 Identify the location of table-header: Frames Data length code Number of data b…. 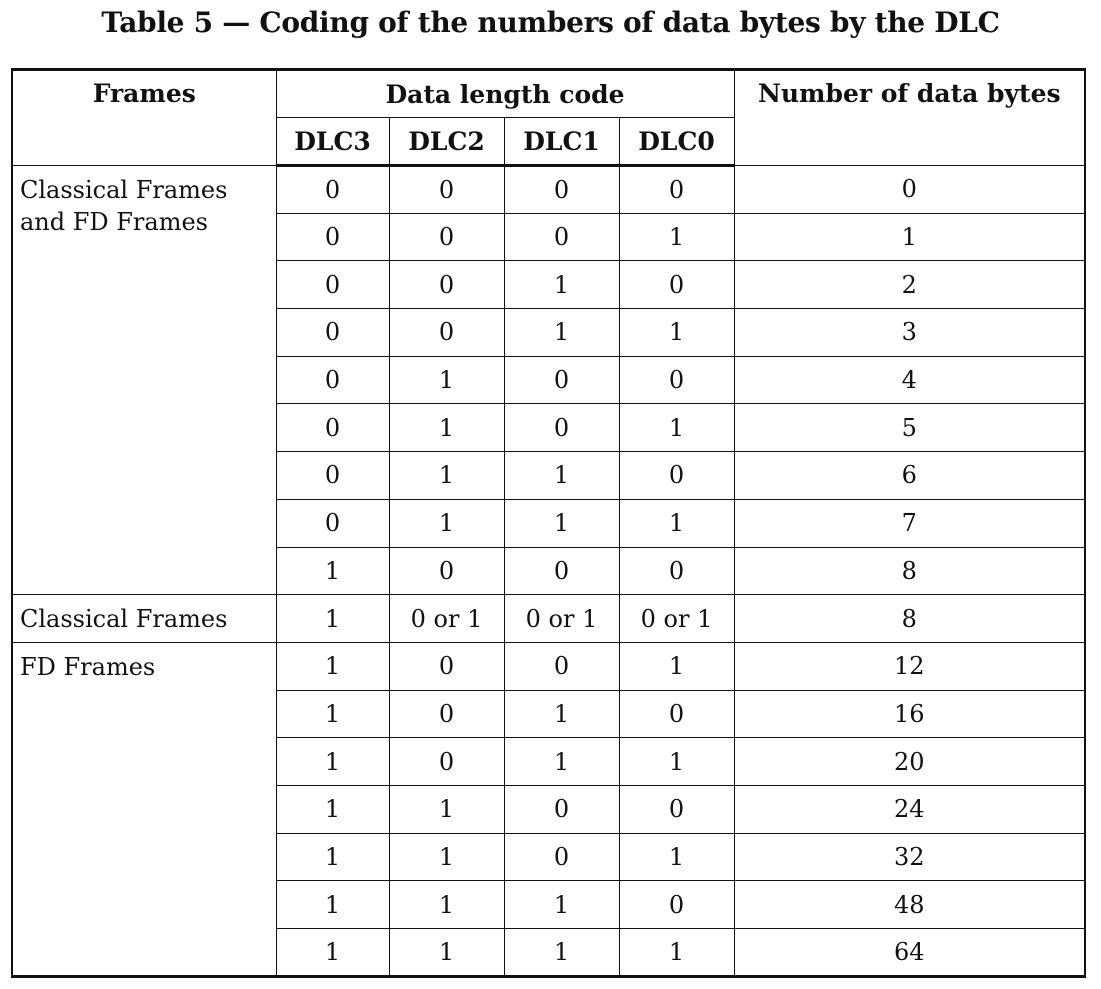
(548, 118).